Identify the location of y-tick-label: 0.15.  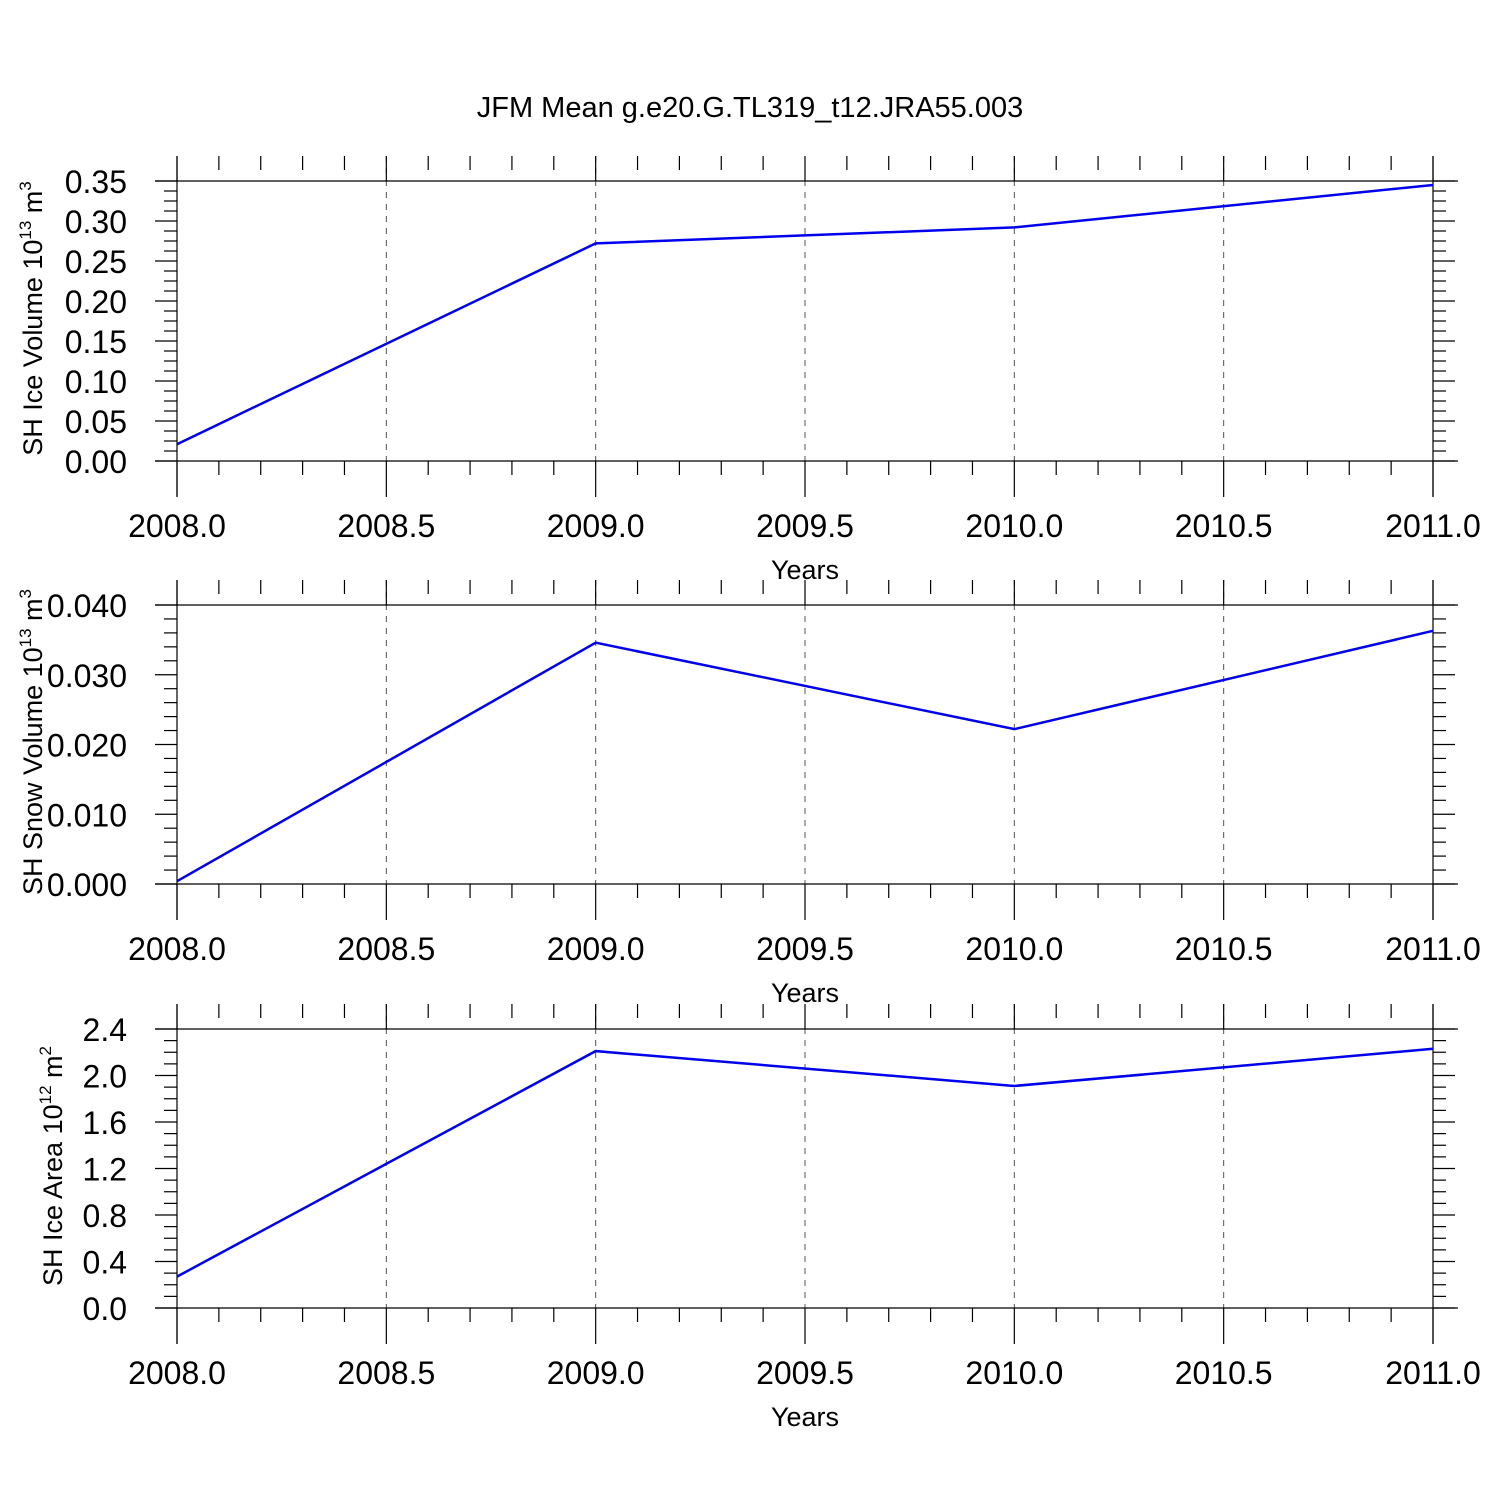
(96, 342).